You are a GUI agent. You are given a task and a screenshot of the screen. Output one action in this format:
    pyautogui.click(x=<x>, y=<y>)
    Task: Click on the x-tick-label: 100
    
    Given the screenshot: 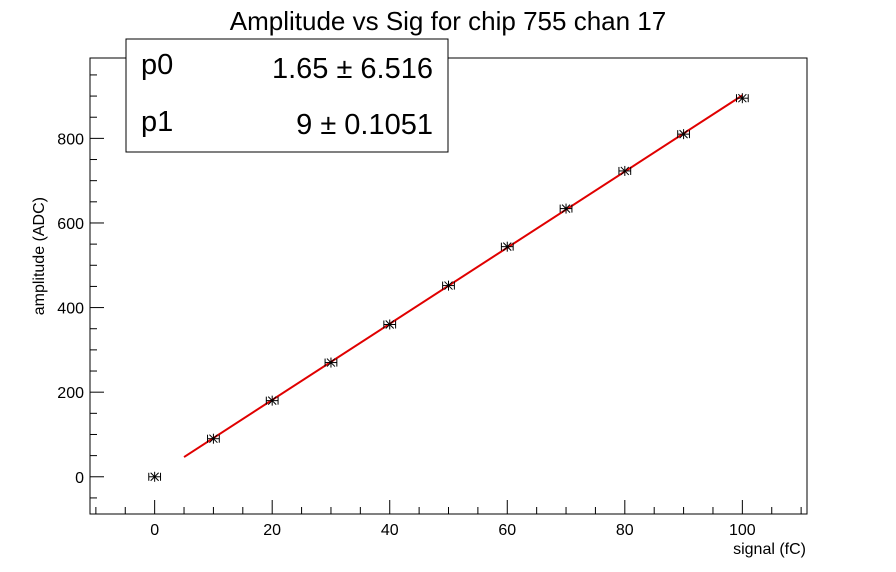 What is the action you would take?
    pyautogui.click(x=742, y=530)
    